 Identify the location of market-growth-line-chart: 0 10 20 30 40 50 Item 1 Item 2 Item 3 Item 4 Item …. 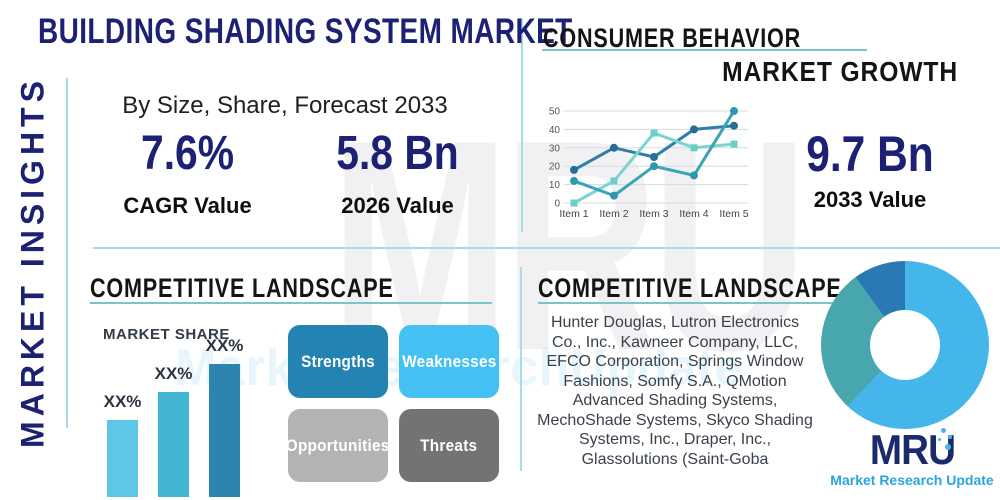
(649, 164).